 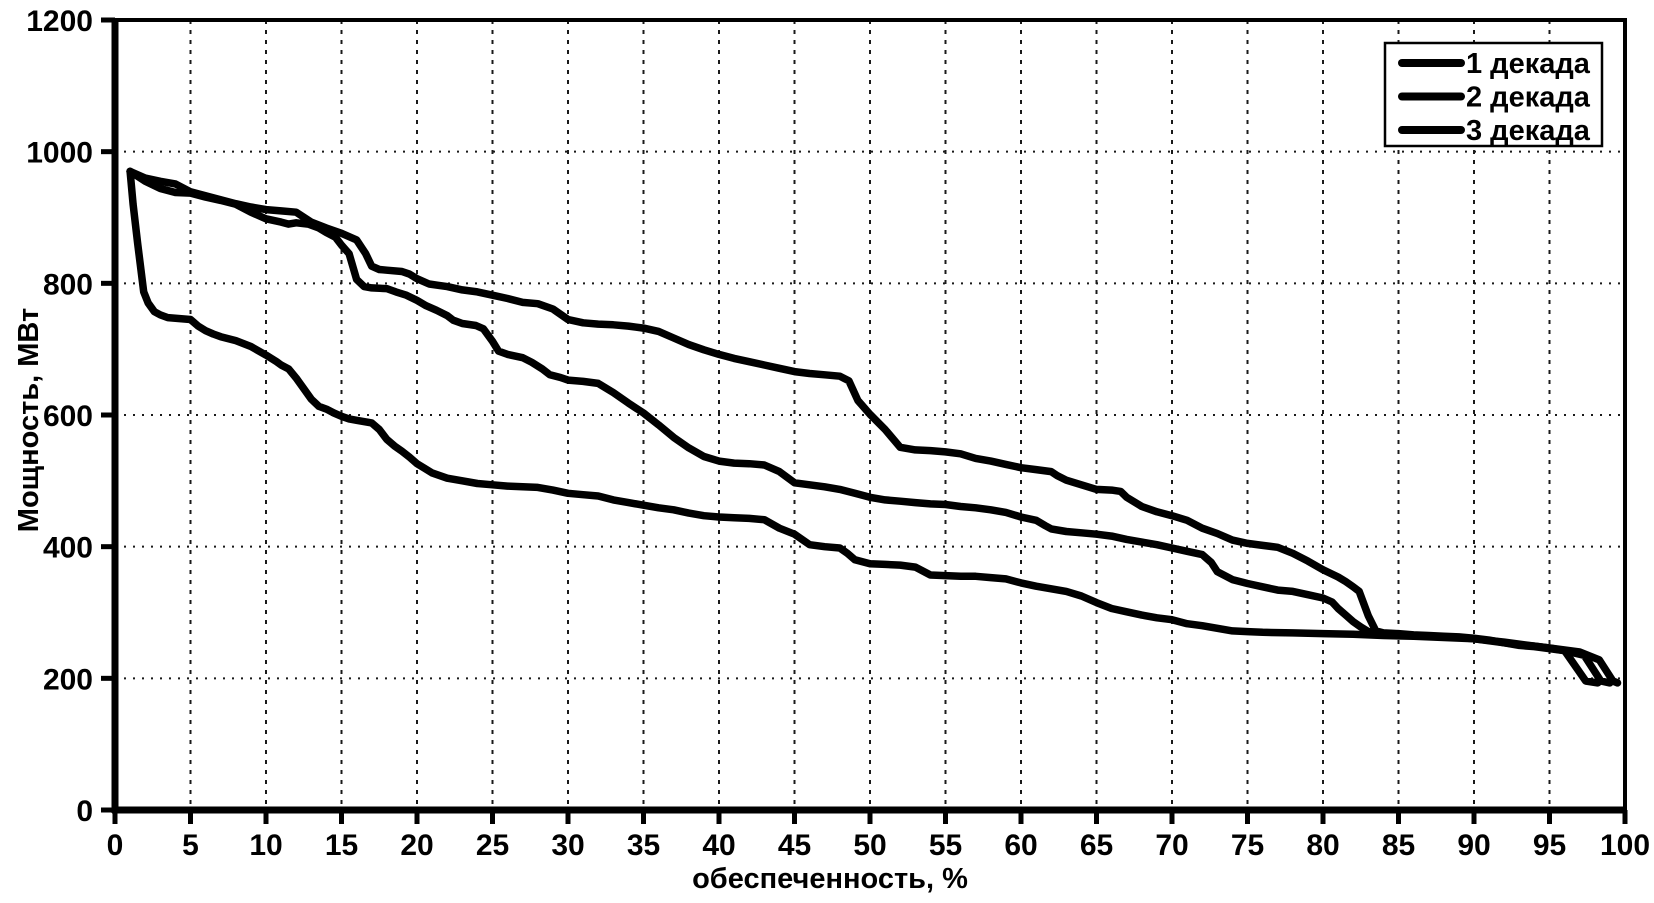 What do you see at coordinates (84, 811) in the screenshot?
I see `y-tick-label: 0` at bounding box center [84, 811].